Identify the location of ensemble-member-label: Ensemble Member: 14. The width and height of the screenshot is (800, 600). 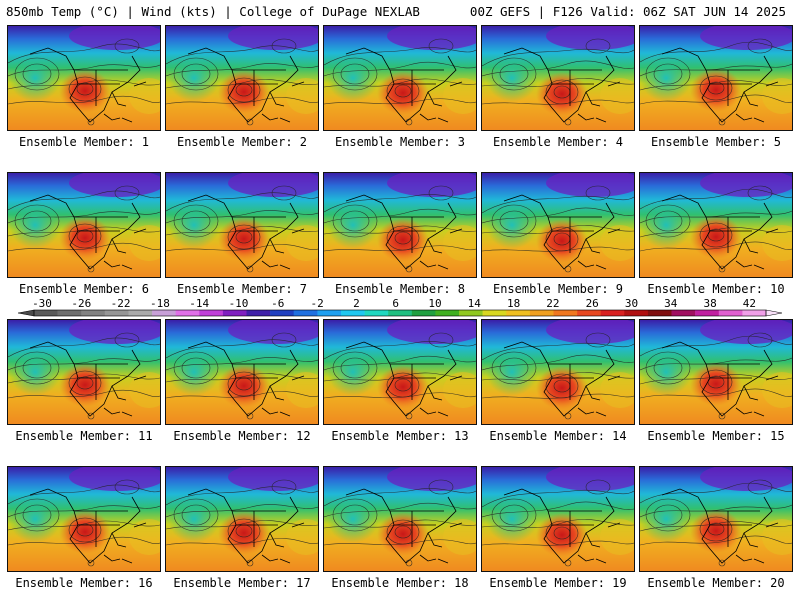
(558, 436).